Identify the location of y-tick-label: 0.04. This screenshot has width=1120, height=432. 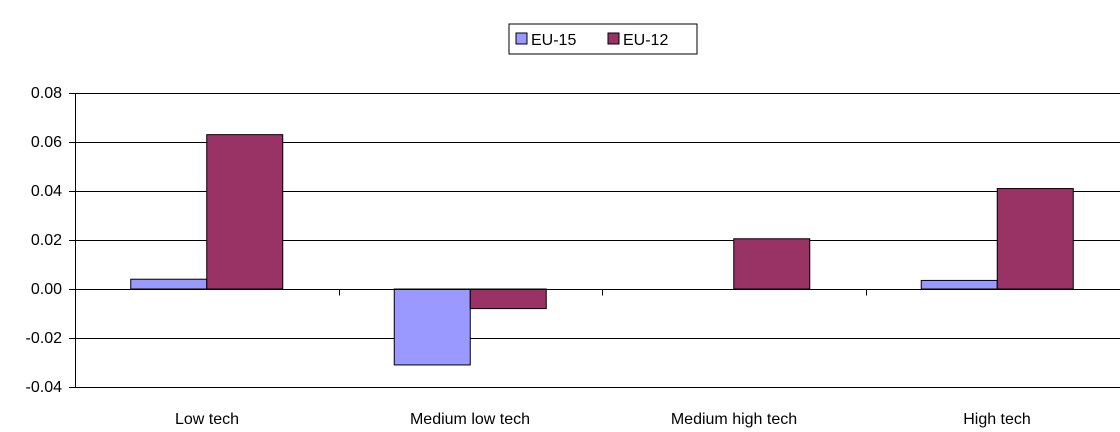
(46, 191).